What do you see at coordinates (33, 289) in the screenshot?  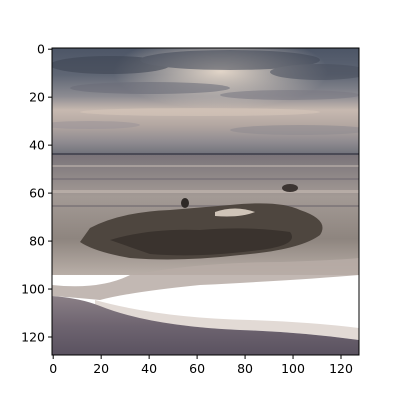 I see `y-tick-label: 100` at bounding box center [33, 289].